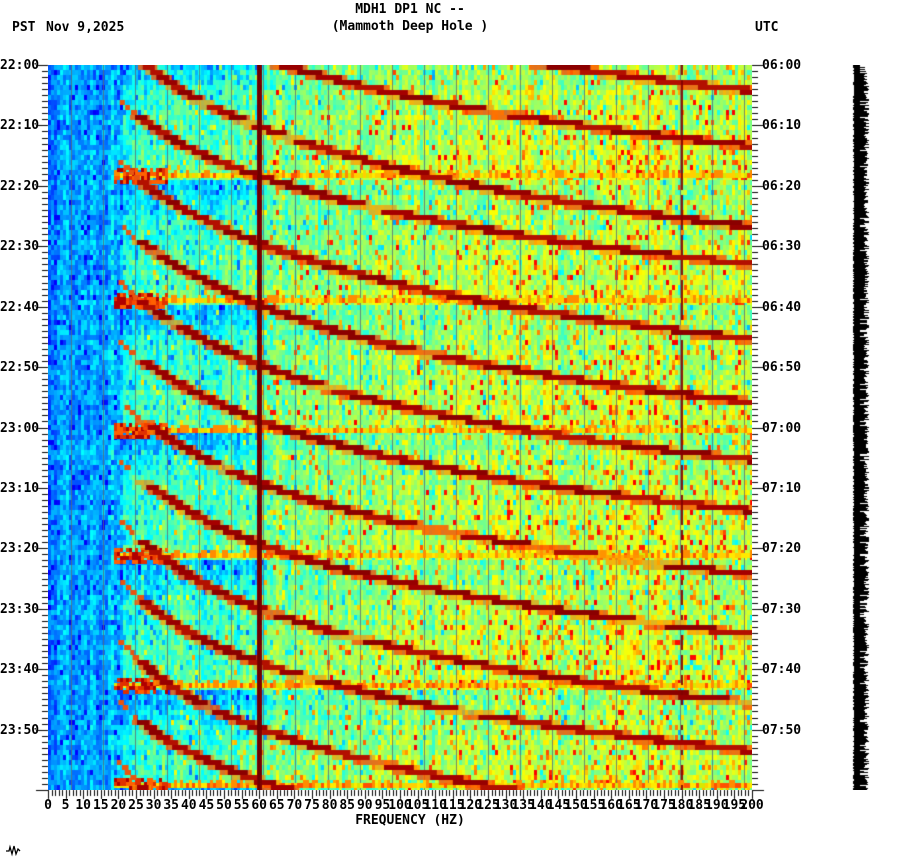  What do you see at coordinates (20, 730) in the screenshot?
I see `y-tick-label-left: 23:50` at bounding box center [20, 730].